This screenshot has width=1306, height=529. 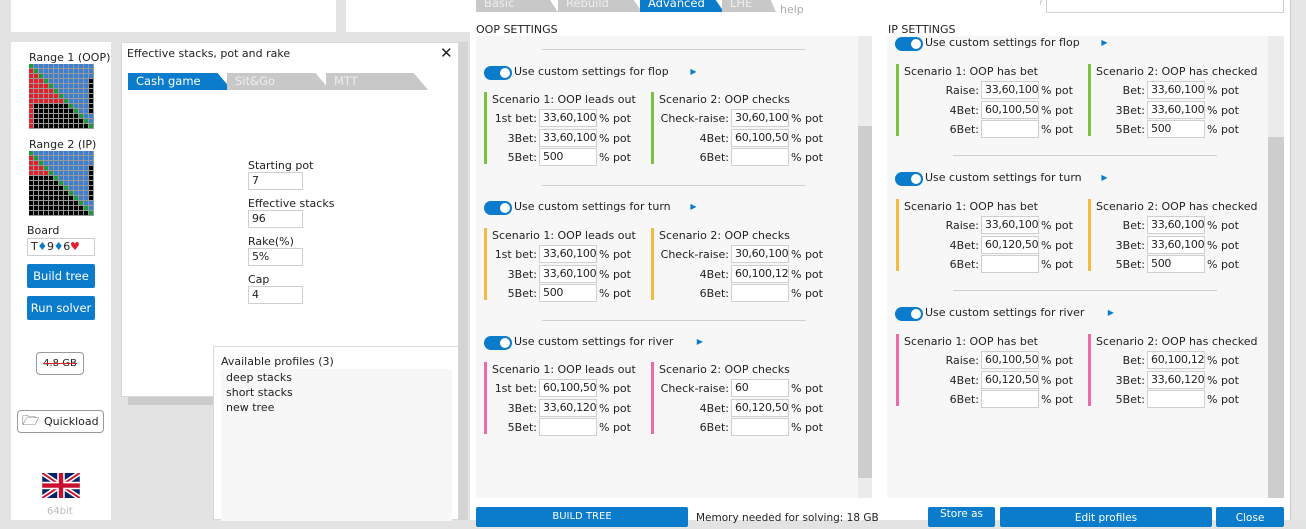 I want to click on bet-size-input: 33,60,120, so click(x=1176, y=379).